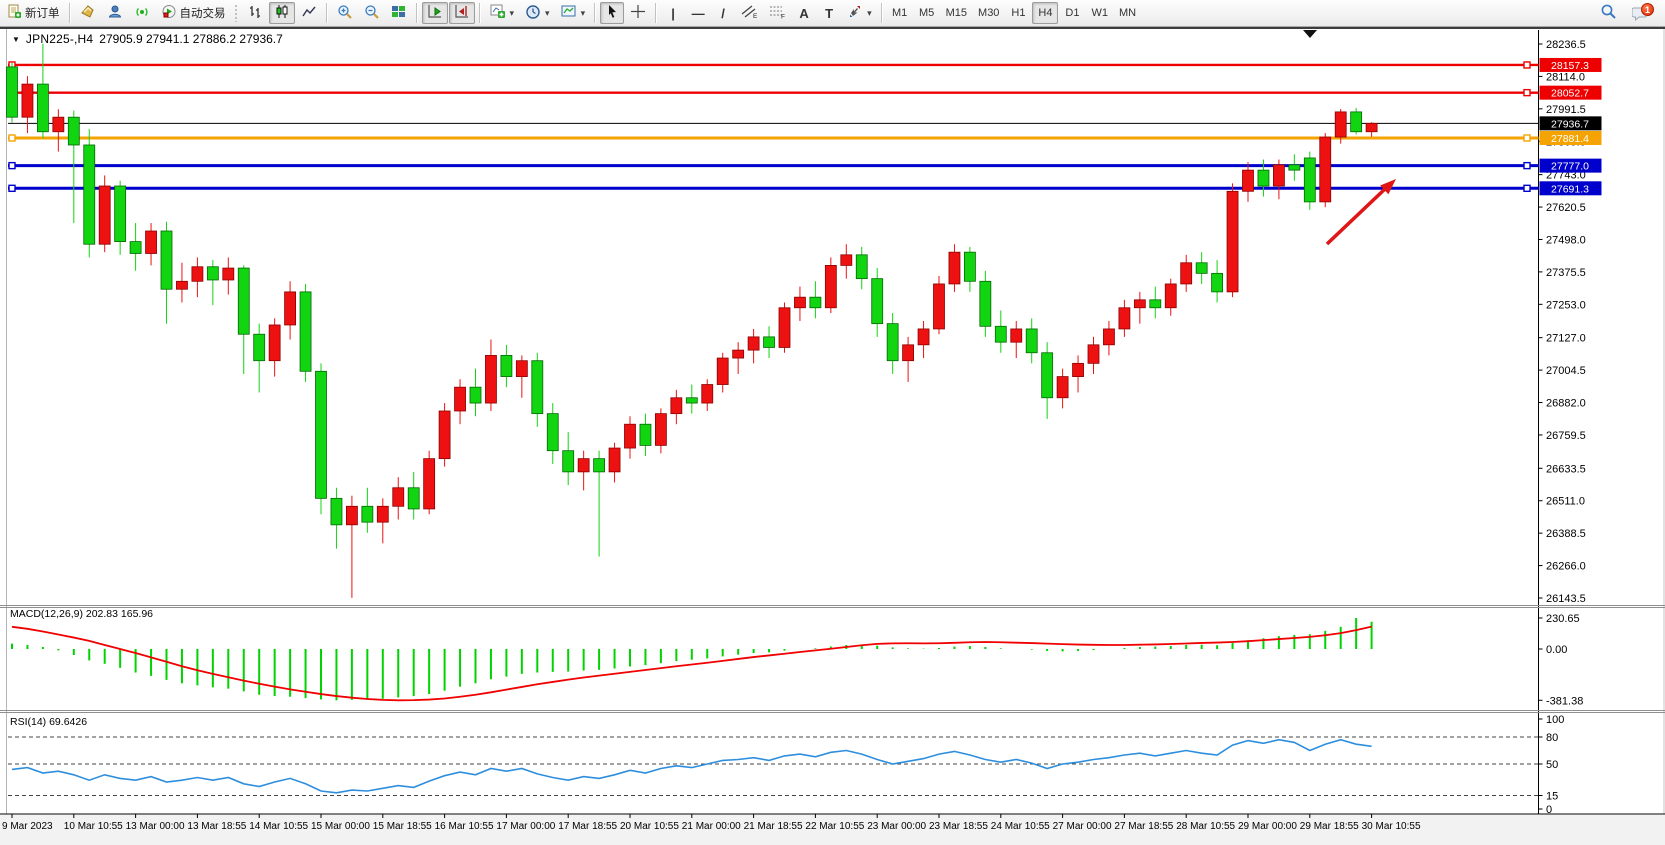 Image resolution: width=1665 pixels, height=845 pixels. Describe the element at coordinates (805, 92) in the screenshot. I see `horizontal-line-object: 28052.7` at that location.